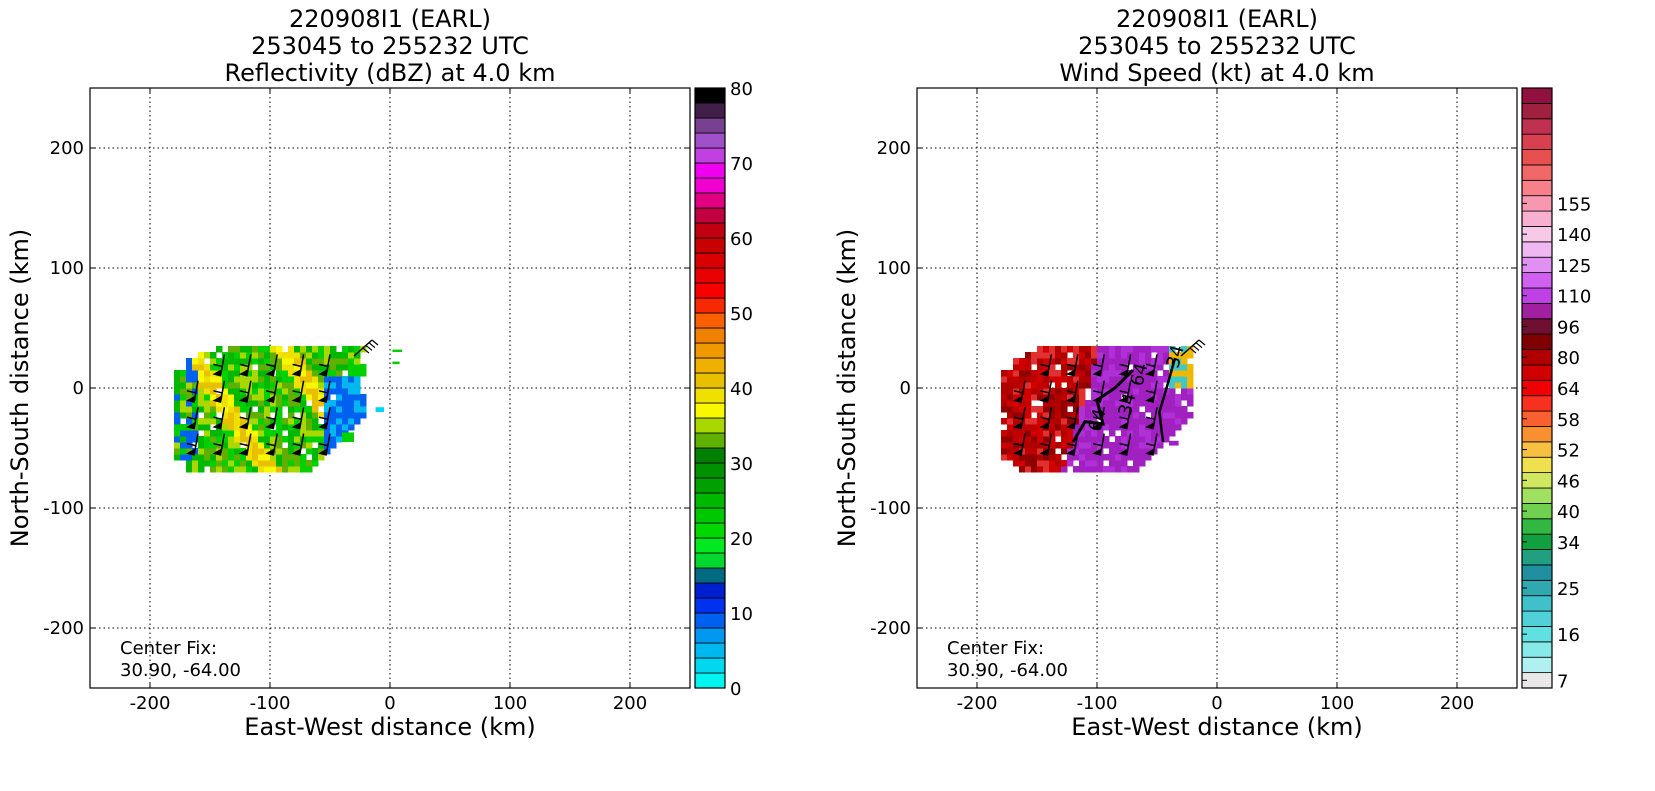  Describe the element at coordinates (977, 703) in the screenshot. I see `x-tick-label: -200` at that location.